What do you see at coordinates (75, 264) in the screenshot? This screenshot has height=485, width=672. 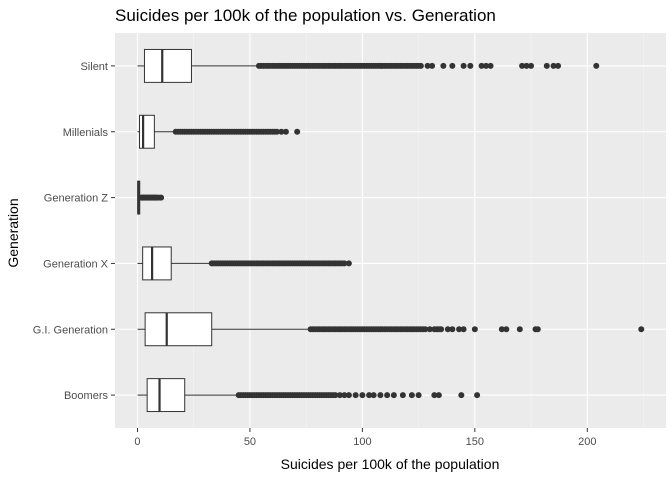 I see `y-tick-label: Generation X` at bounding box center [75, 264].